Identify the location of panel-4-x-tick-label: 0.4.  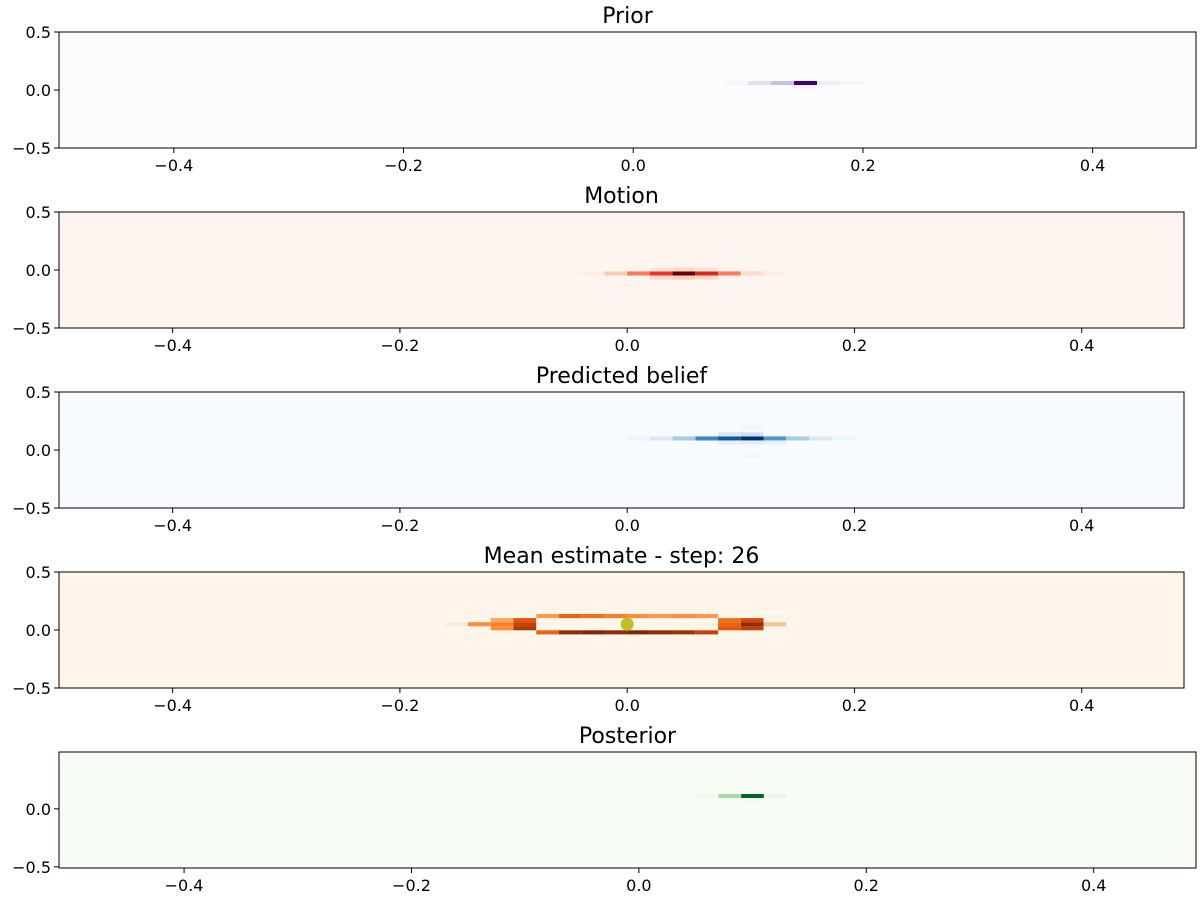
(1081, 705).